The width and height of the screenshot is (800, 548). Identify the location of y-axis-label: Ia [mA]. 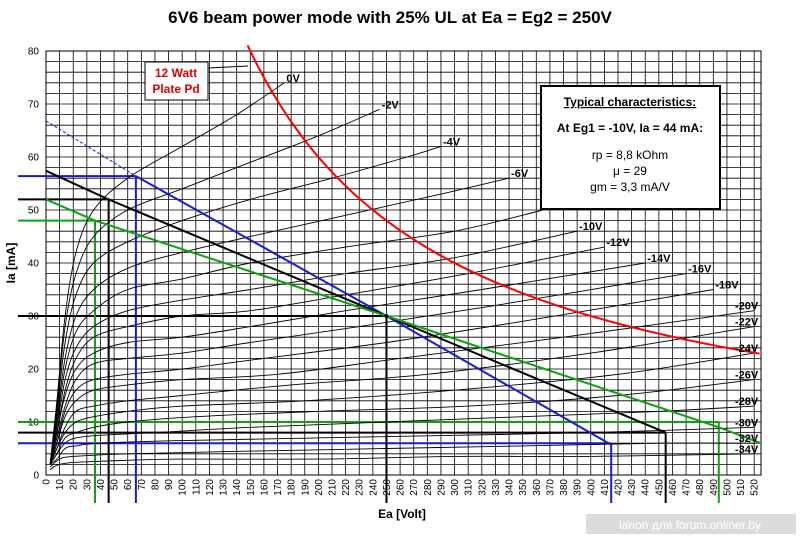
(11, 263).